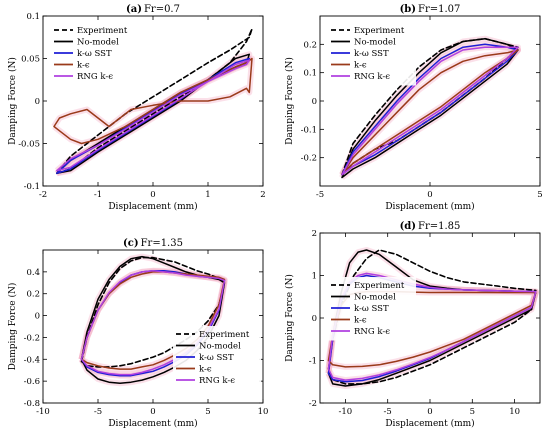  What do you see at coordinates (43, 195) in the screenshot?
I see `x-tick-label: -2` at bounding box center [43, 195].